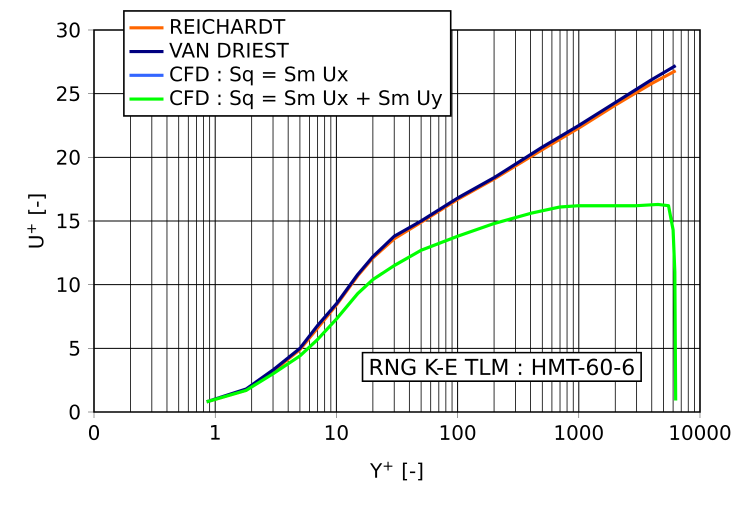 This screenshot has height=509, width=737. What do you see at coordinates (229, 50) in the screenshot?
I see `legend-label: VAN DRIEST` at bounding box center [229, 50].